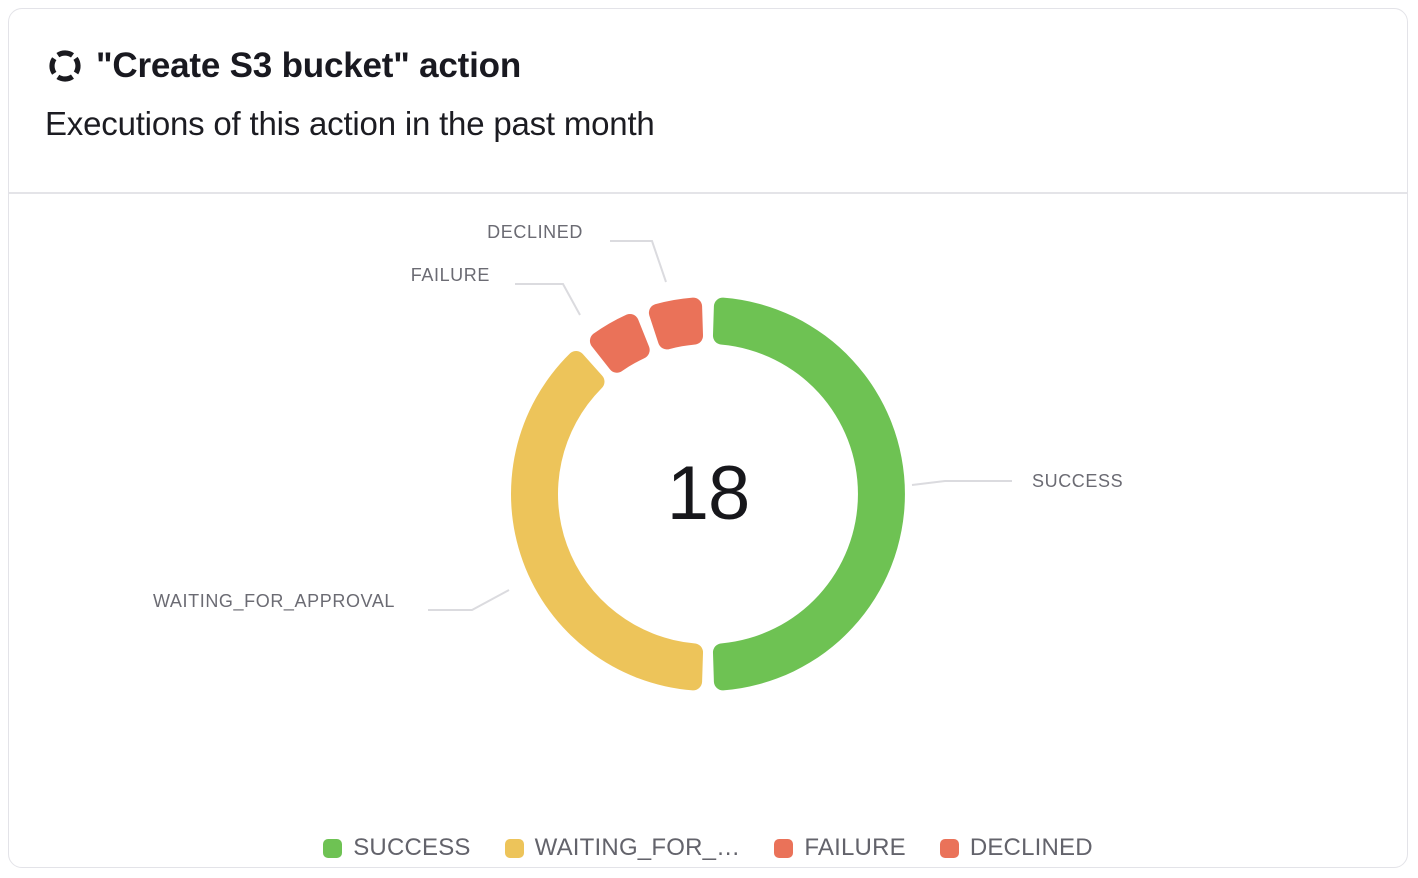  Describe the element at coordinates (274, 601) in the screenshot. I see `callout-label-waiting-for-approval: WAITING_FOR_APPROVAL` at that location.